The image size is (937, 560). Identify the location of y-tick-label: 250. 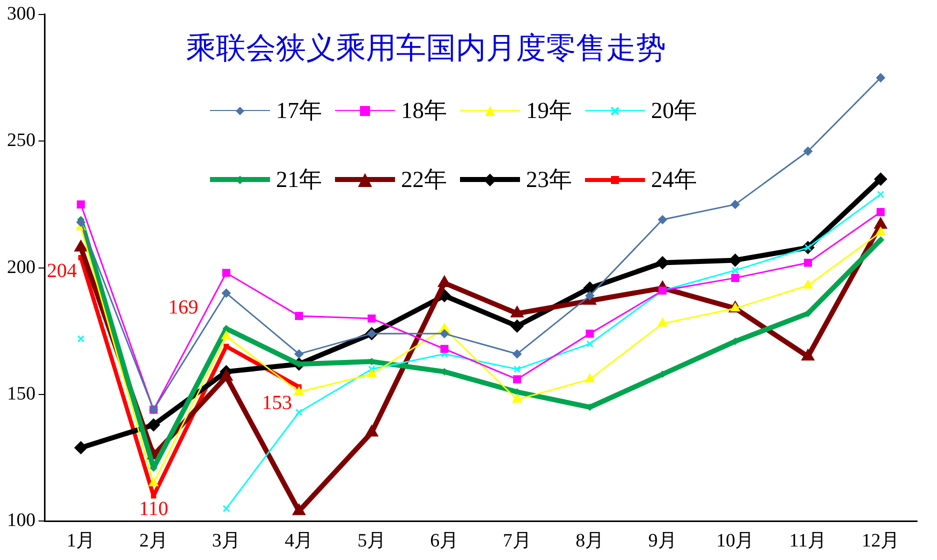
(21, 141).